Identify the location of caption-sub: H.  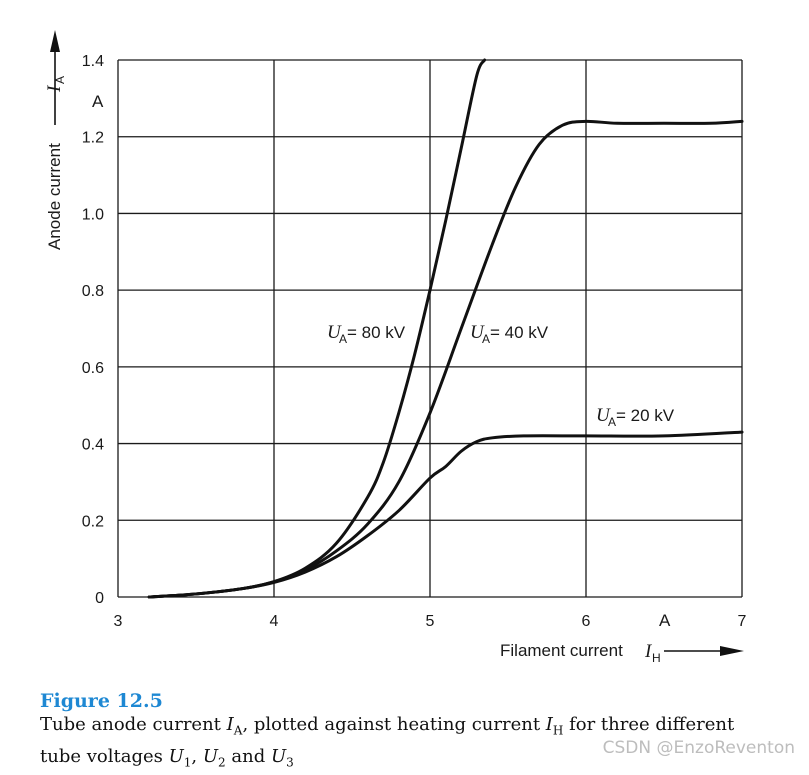
(558, 730).